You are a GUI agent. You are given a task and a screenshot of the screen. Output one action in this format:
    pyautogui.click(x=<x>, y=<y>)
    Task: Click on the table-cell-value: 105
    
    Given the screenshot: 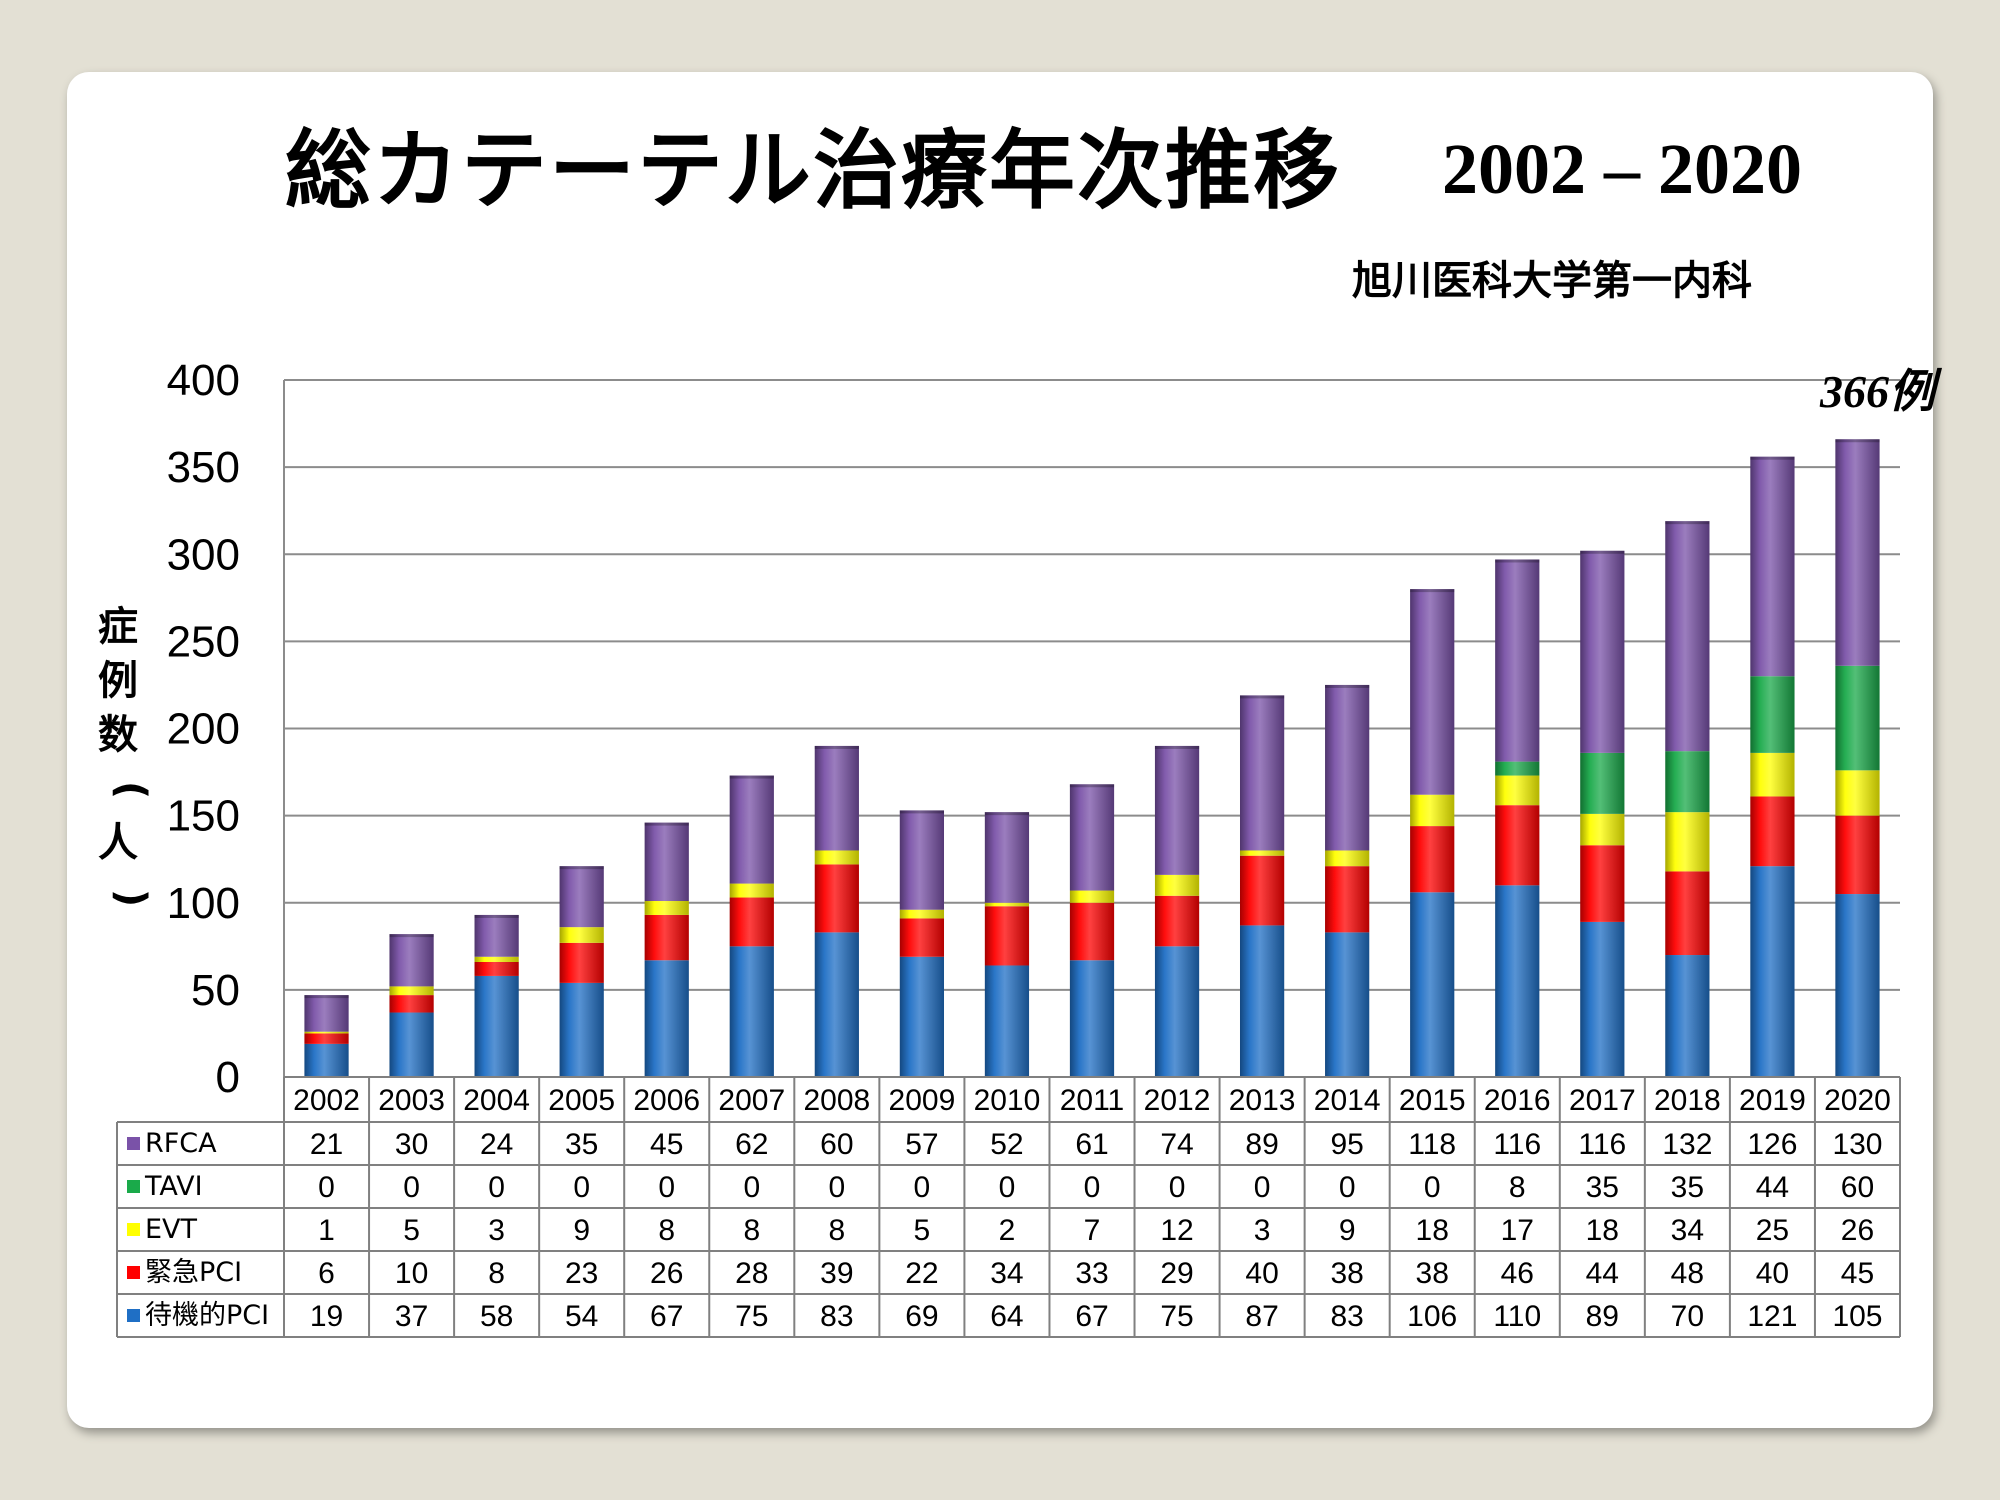 What is the action you would take?
    pyautogui.click(x=1857, y=1316)
    